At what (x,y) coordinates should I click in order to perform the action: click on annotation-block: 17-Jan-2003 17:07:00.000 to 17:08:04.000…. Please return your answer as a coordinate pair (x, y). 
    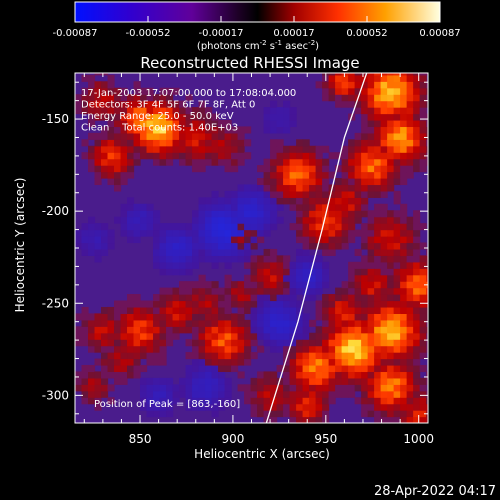
    Looking at the image, I should click on (188, 111).